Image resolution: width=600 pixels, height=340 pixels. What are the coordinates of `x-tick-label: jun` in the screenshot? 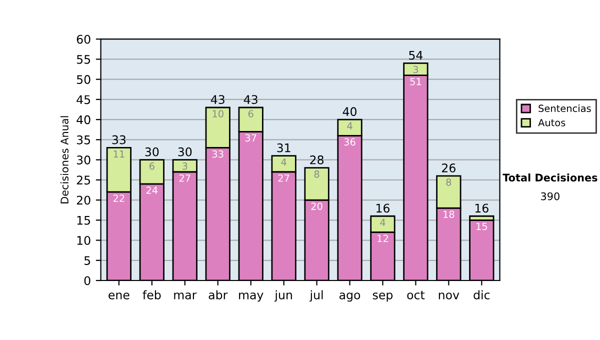 It's located at (283, 296).